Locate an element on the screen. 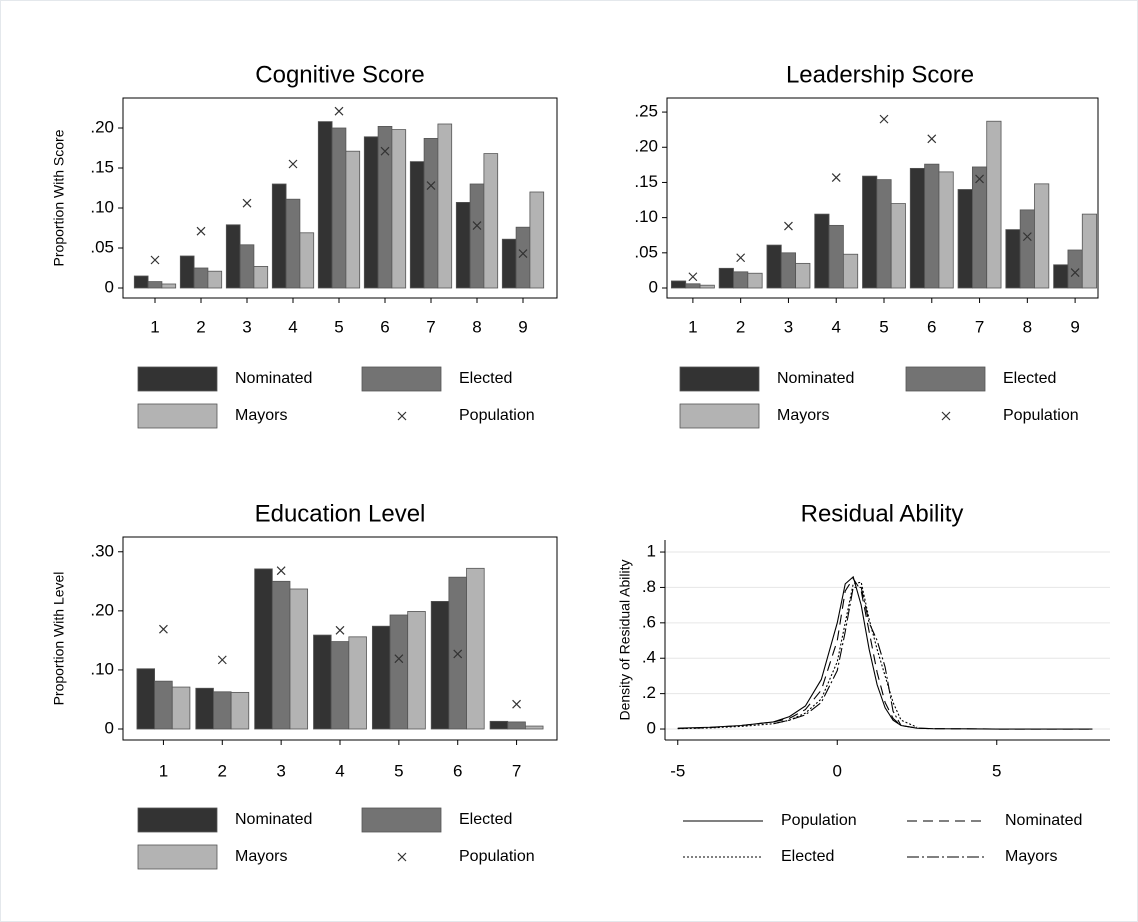 The height and width of the screenshot is (922, 1138). y-tick-label: .30 is located at coordinates (102, 550).